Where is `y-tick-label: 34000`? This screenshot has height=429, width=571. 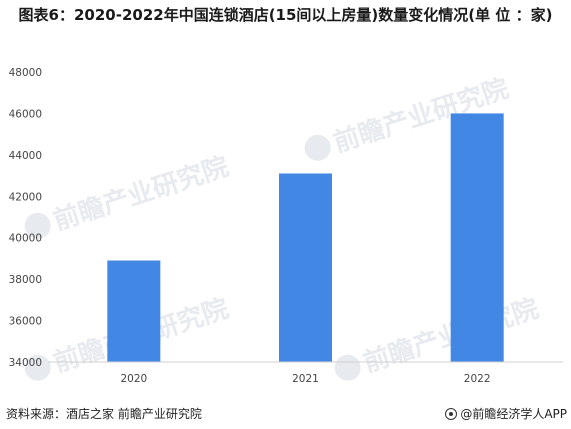
y-tick-label: 34000 is located at coordinates (25, 363).